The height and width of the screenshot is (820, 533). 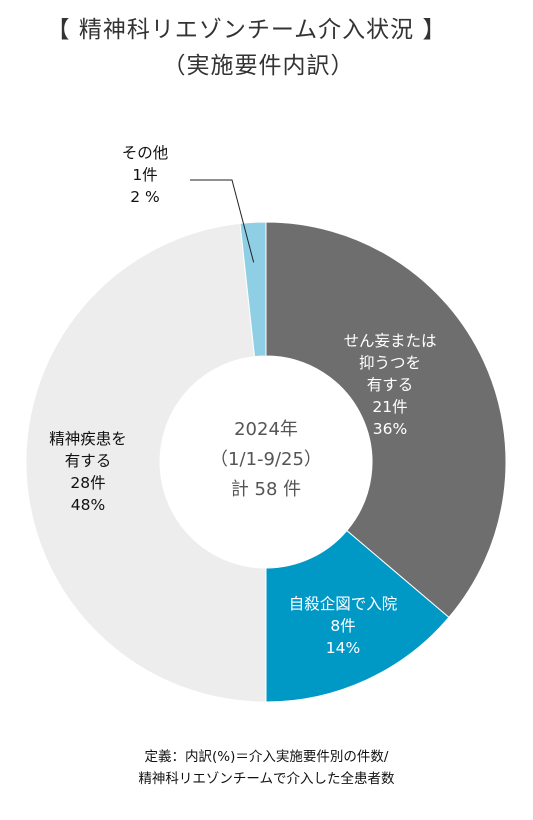 What do you see at coordinates (88, 439) in the screenshot?
I see `slice-label-2-line-0: 精神疾患を` at bounding box center [88, 439].